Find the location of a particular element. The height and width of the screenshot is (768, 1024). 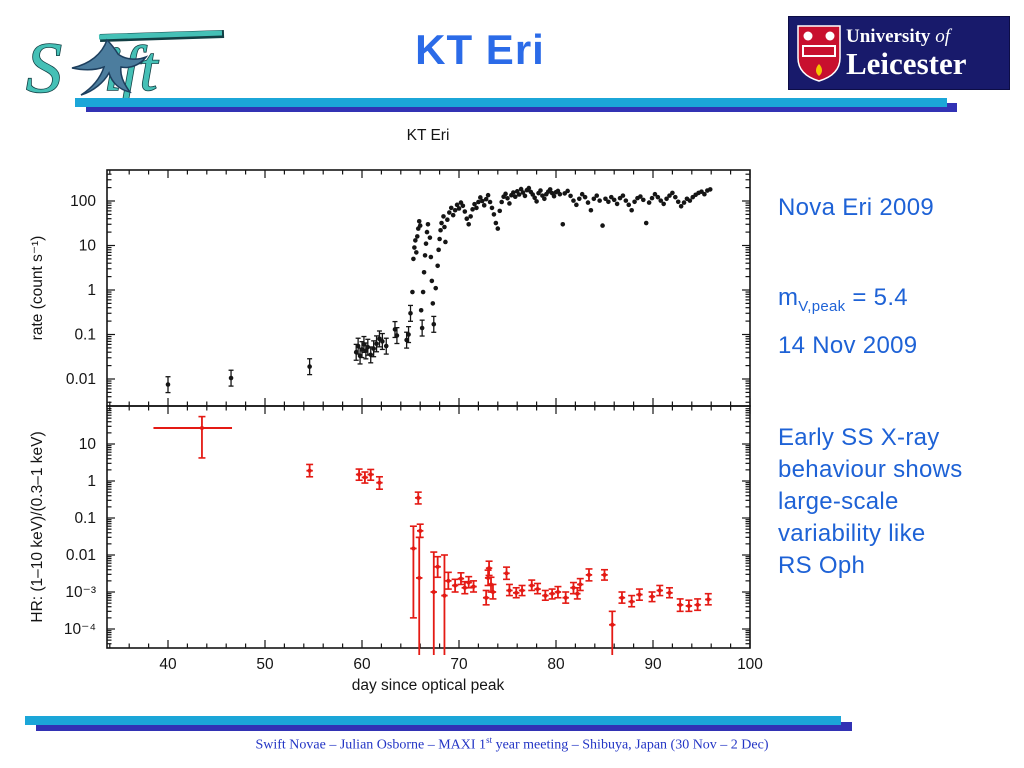

footer-pre: Swift Novae – Julian Osborne – MAXI 1 is located at coordinates (371, 745).